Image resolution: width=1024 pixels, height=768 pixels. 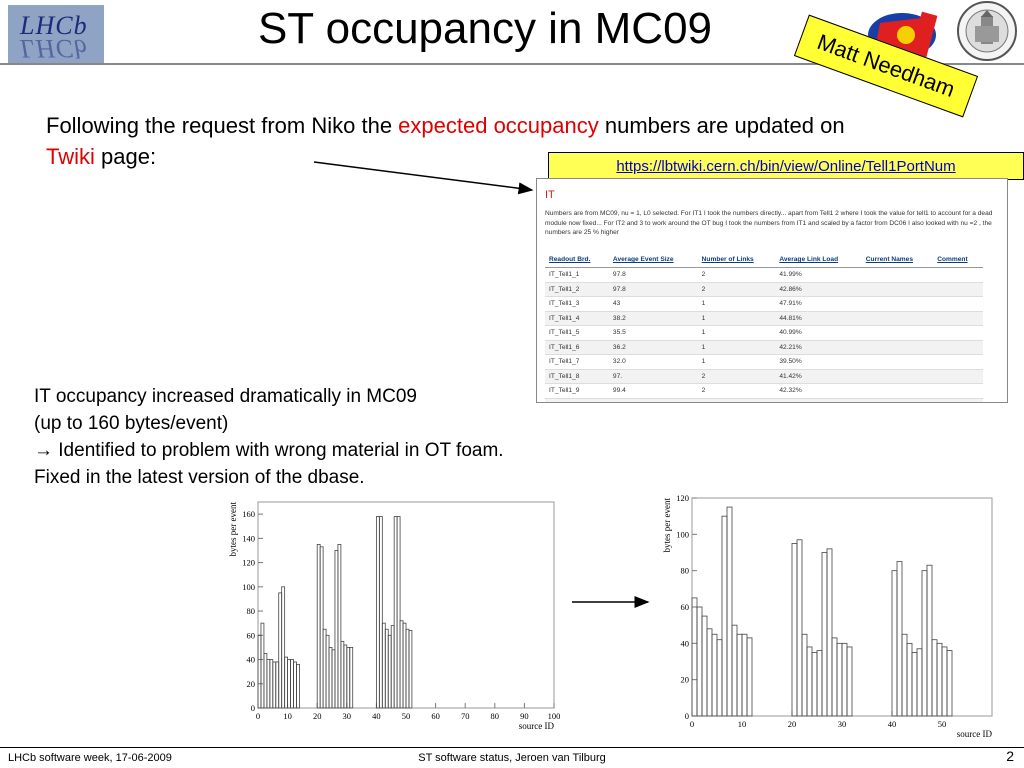 What do you see at coordinates (577, 260) in the screenshot?
I see `column-header: Readout Brd.` at bounding box center [577, 260].